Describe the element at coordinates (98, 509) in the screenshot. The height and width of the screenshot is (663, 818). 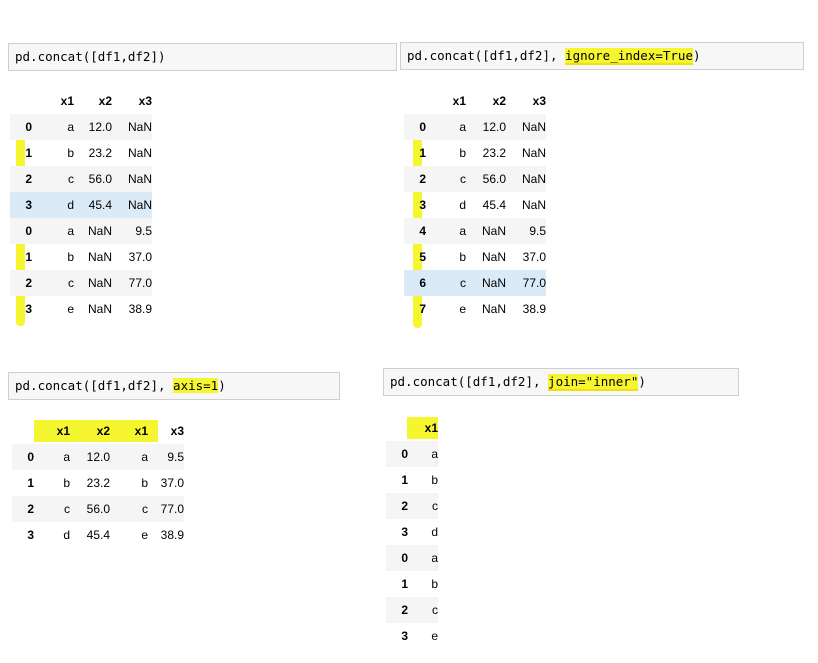
I see `table-row: 2 c 56.0 c 77.0` at that location.